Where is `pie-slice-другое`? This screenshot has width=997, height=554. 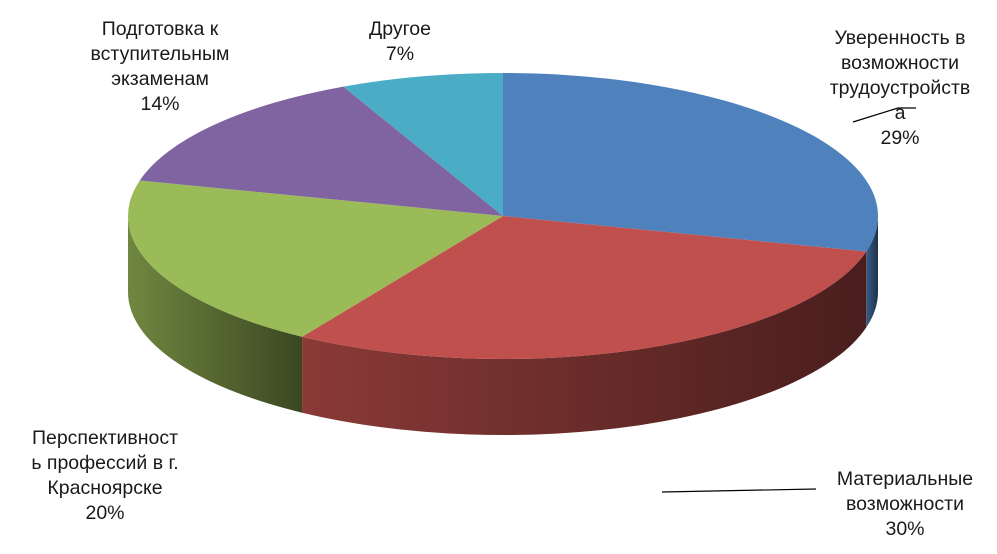
pie-slice-другое is located at coordinates (423, 144).